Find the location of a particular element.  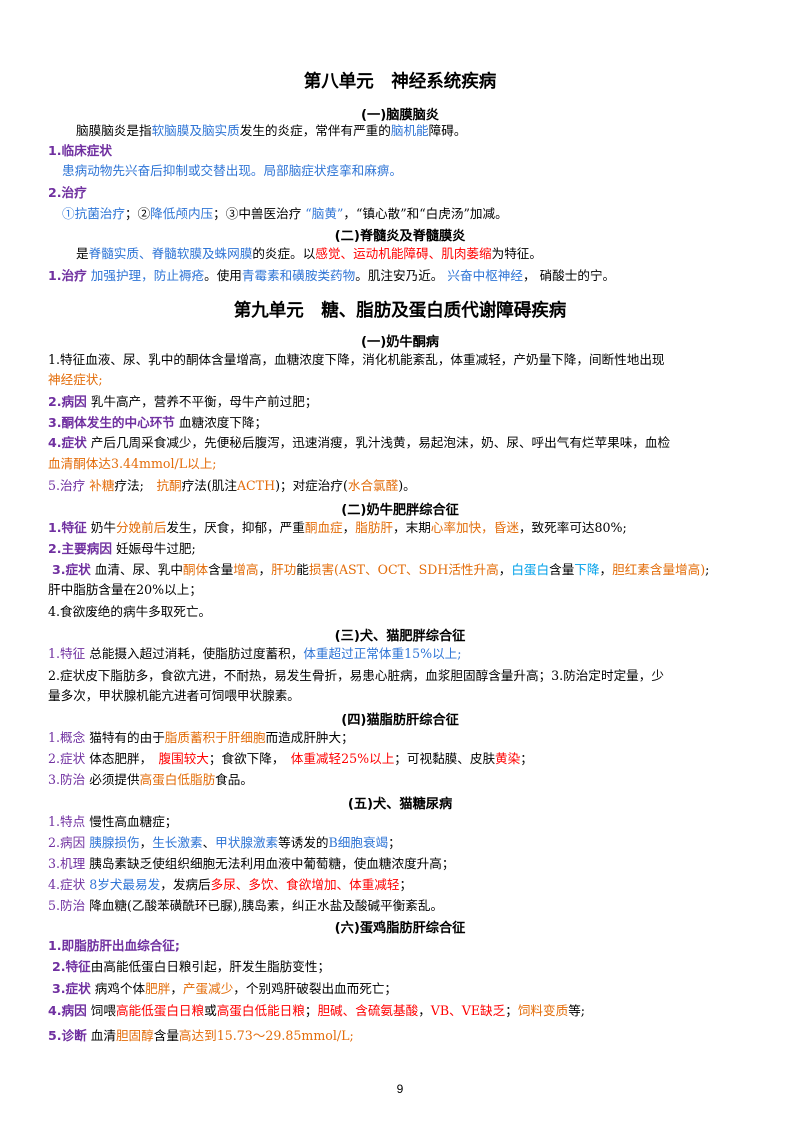

text-segment: 血清酮体达3.44mmol/L以上; is located at coordinates (132, 463).